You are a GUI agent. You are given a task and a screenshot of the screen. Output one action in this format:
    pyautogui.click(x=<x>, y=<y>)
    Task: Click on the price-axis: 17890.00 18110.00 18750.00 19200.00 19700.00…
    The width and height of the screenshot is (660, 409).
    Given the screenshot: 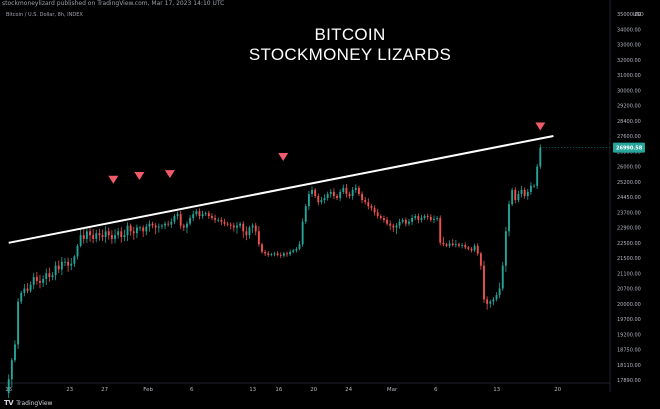 What is the action you would take?
    pyautogui.click(x=629, y=198)
    